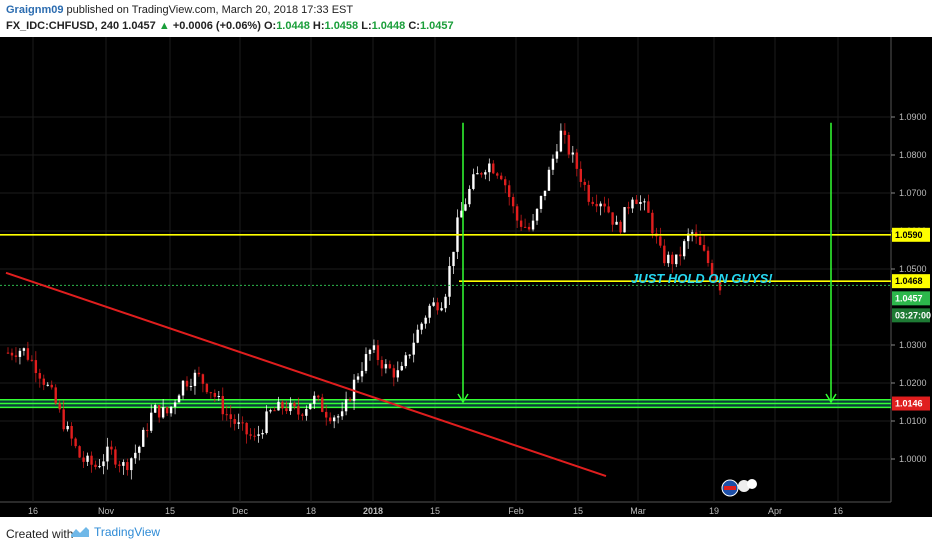 The height and width of the screenshot is (550, 932). I want to click on x-tick-label: Apr, so click(775, 511).